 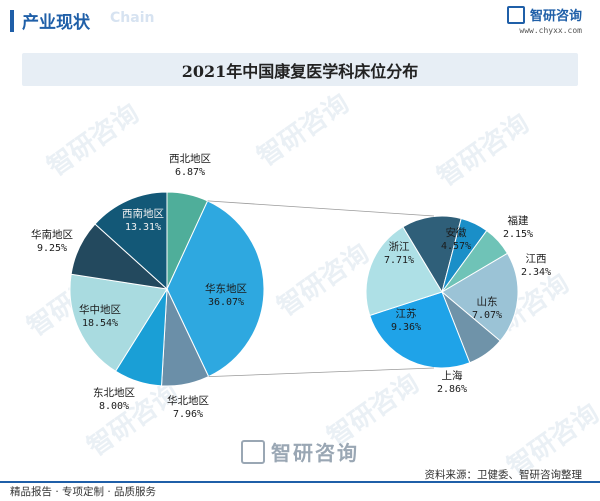 I want to click on breakdown-label-group: 上海 2.86%, so click(x=452, y=382).